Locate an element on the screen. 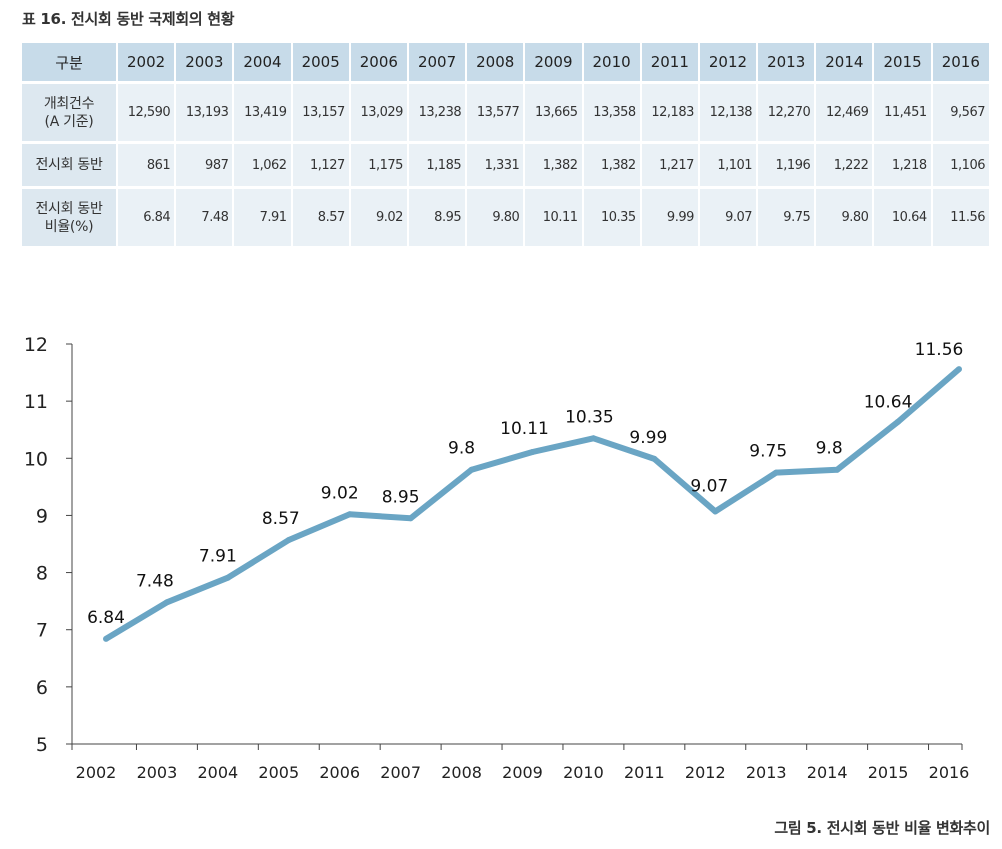  table-cell: 13,358 is located at coordinates (611, 112).